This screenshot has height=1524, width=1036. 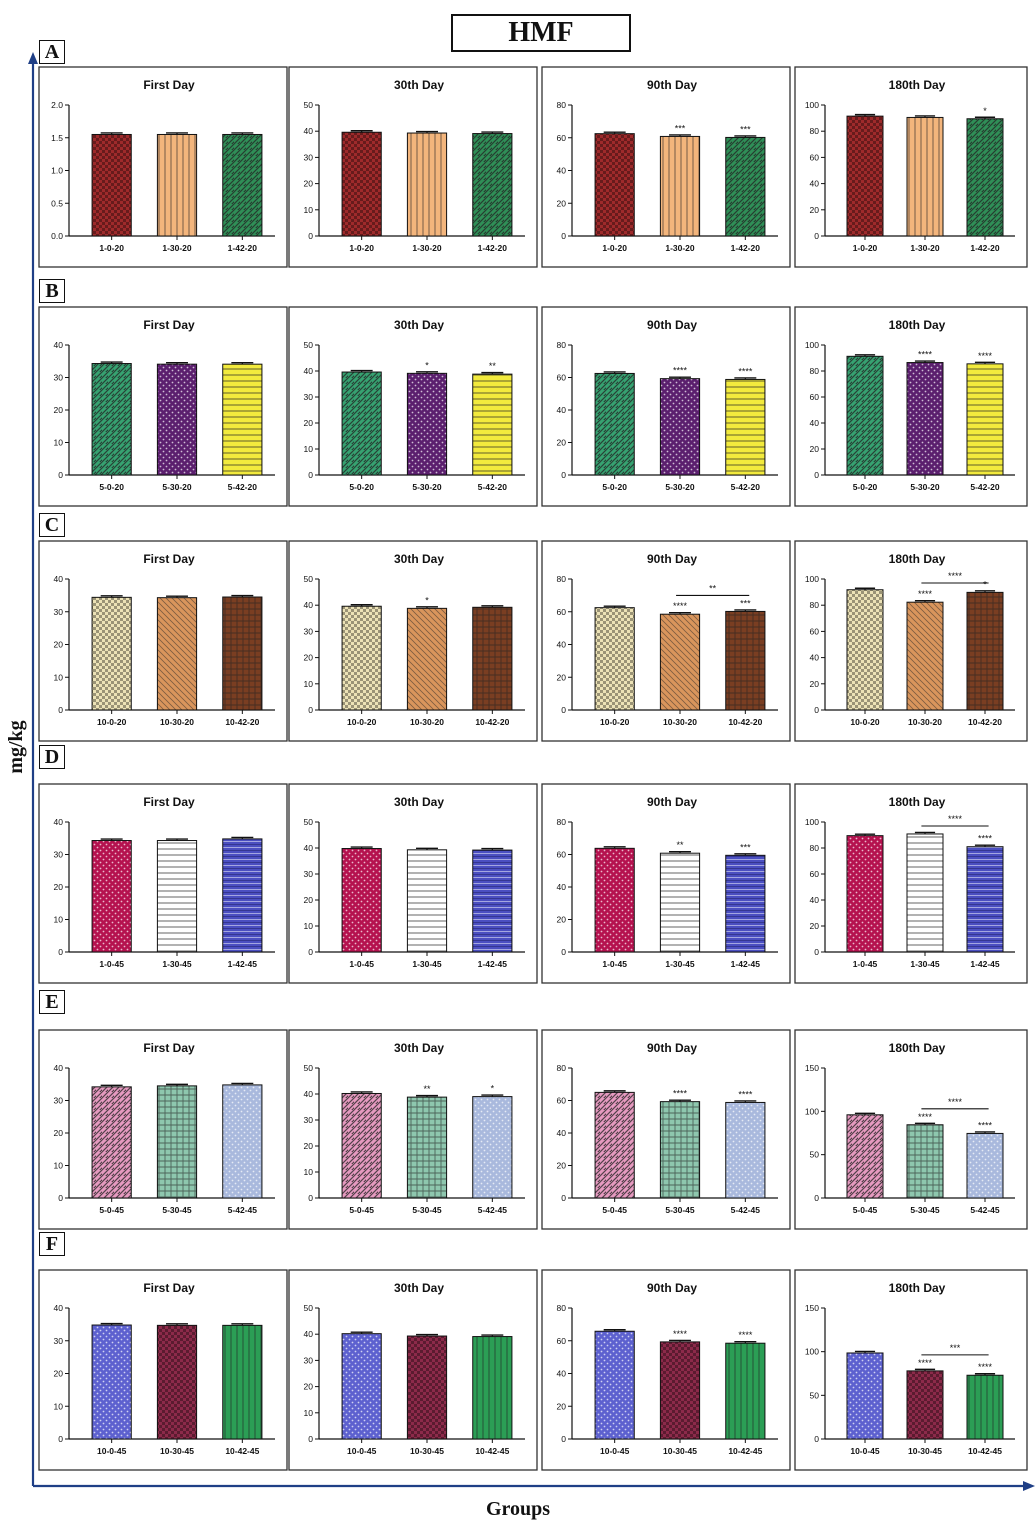 What do you see at coordinates (361, 1210) in the screenshot?
I see `x-tick-label: 5-0-45` at bounding box center [361, 1210].